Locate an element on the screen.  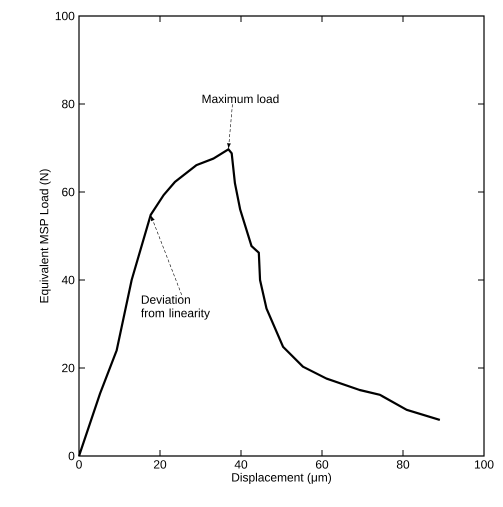
x-tick-label: 80 is located at coordinates (403, 464).